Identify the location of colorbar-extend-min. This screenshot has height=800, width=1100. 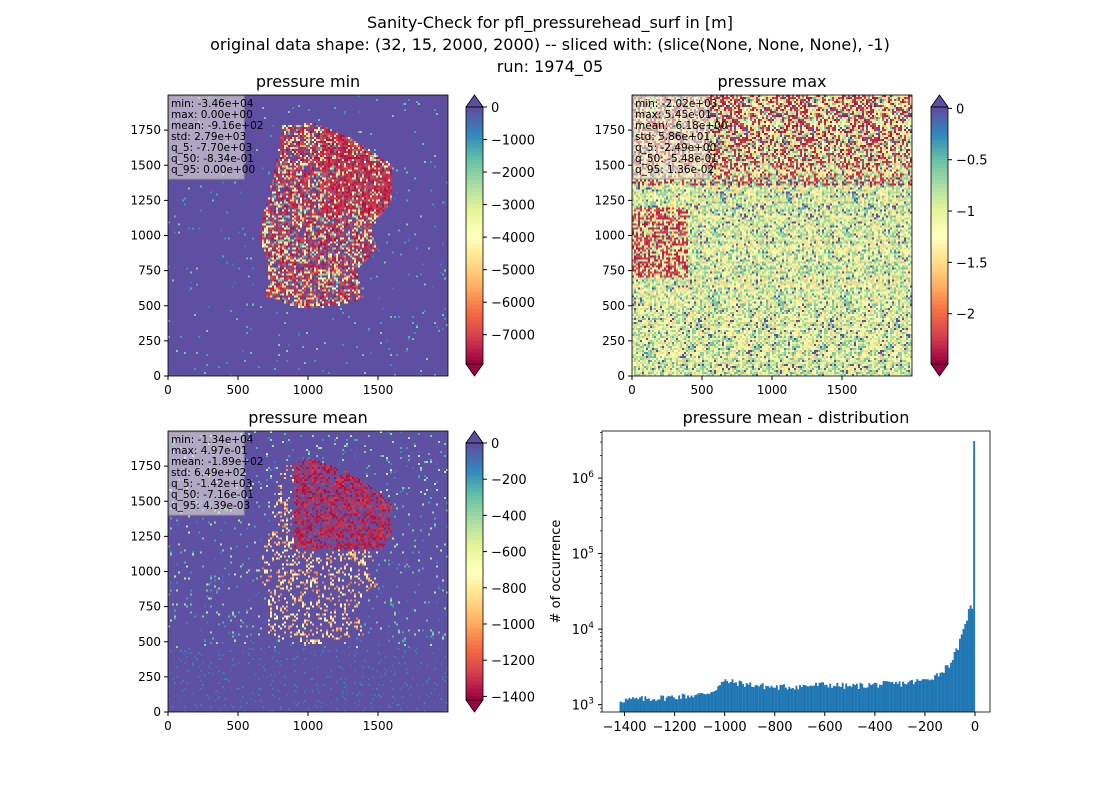
(474, 370).